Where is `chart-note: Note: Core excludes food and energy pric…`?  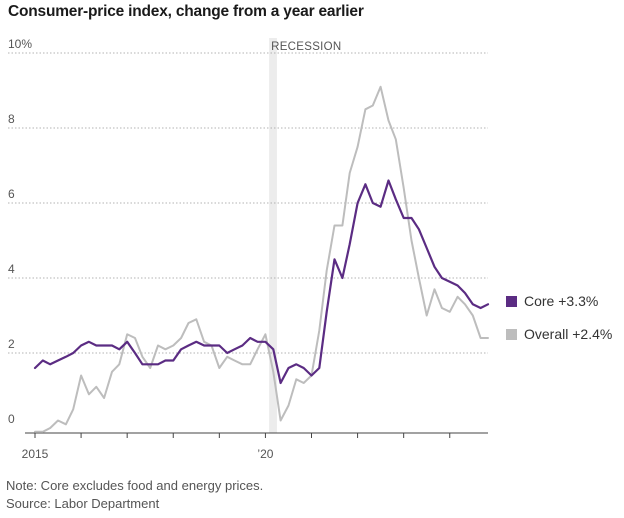 chart-note: Note: Core excludes food and energy pric… is located at coordinates (135, 485).